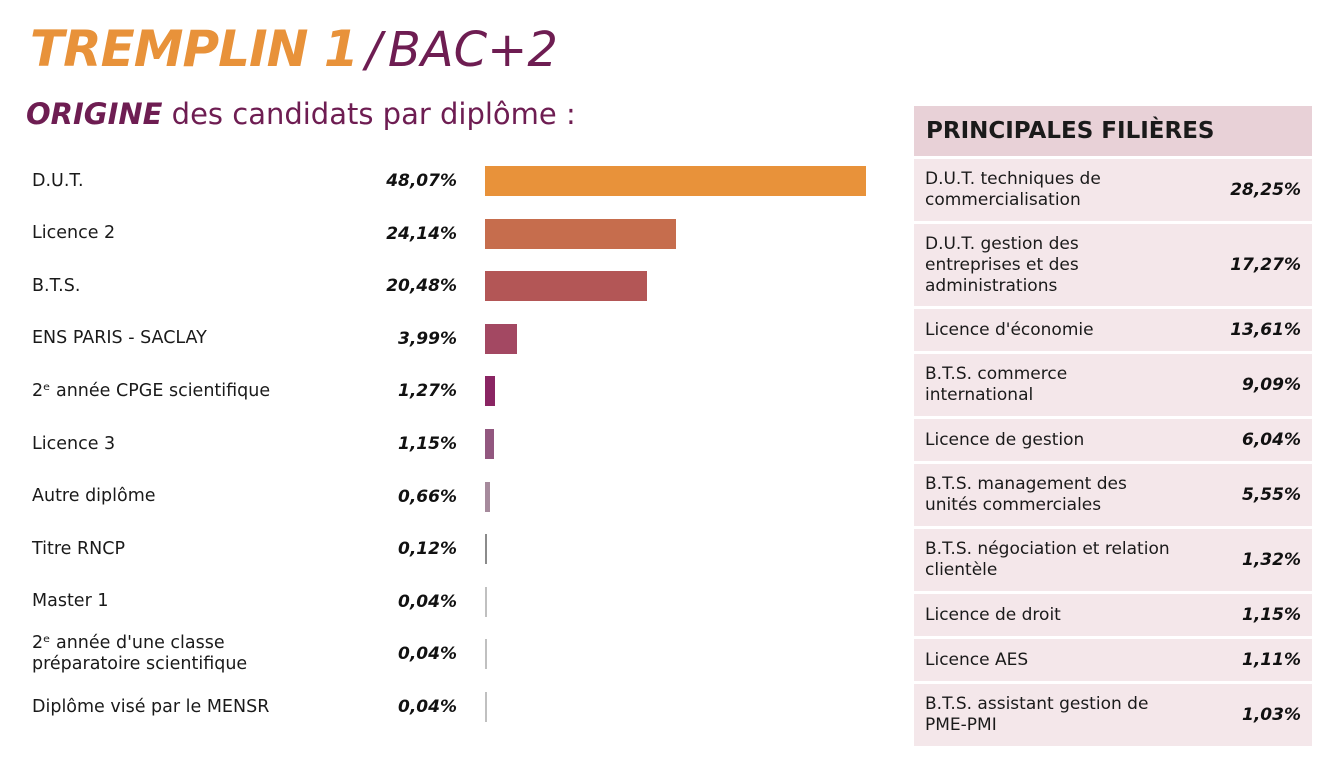  Describe the element at coordinates (1271, 385) in the screenshot. I see `filiere-value: 9,09%` at that location.